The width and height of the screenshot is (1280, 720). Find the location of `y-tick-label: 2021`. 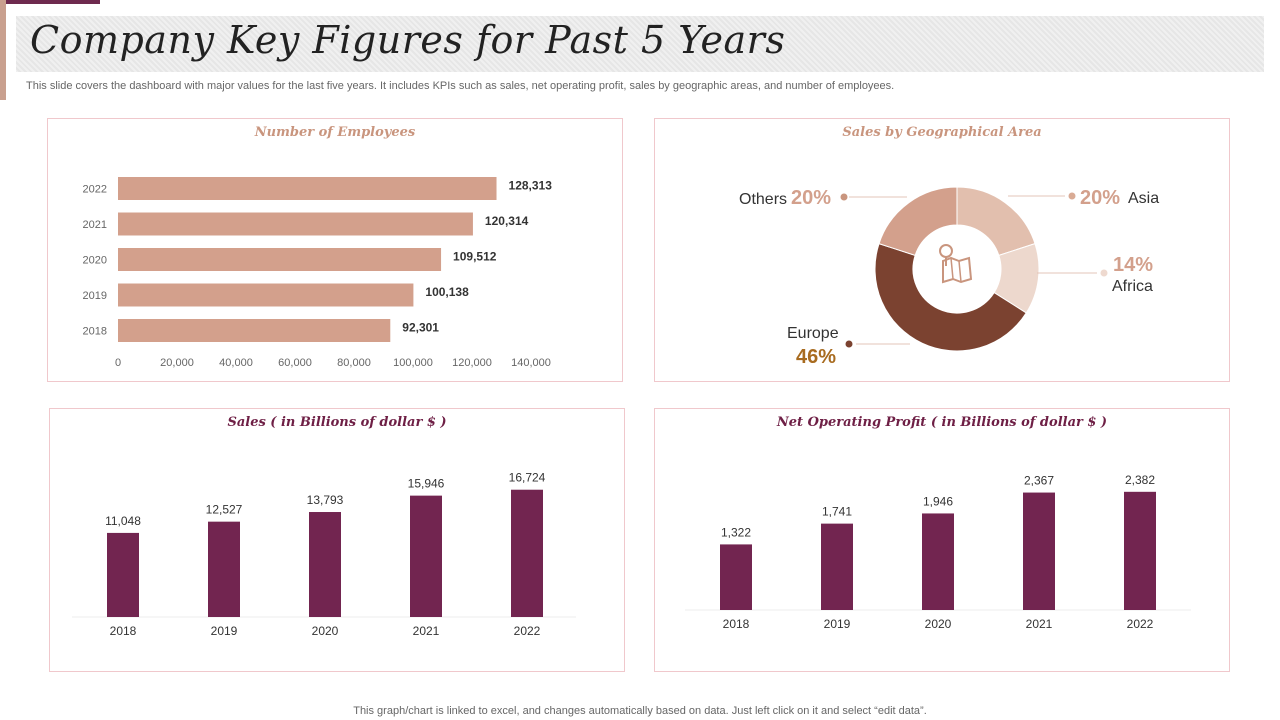

y-tick-label: 2021 is located at coordinates (95, 225).